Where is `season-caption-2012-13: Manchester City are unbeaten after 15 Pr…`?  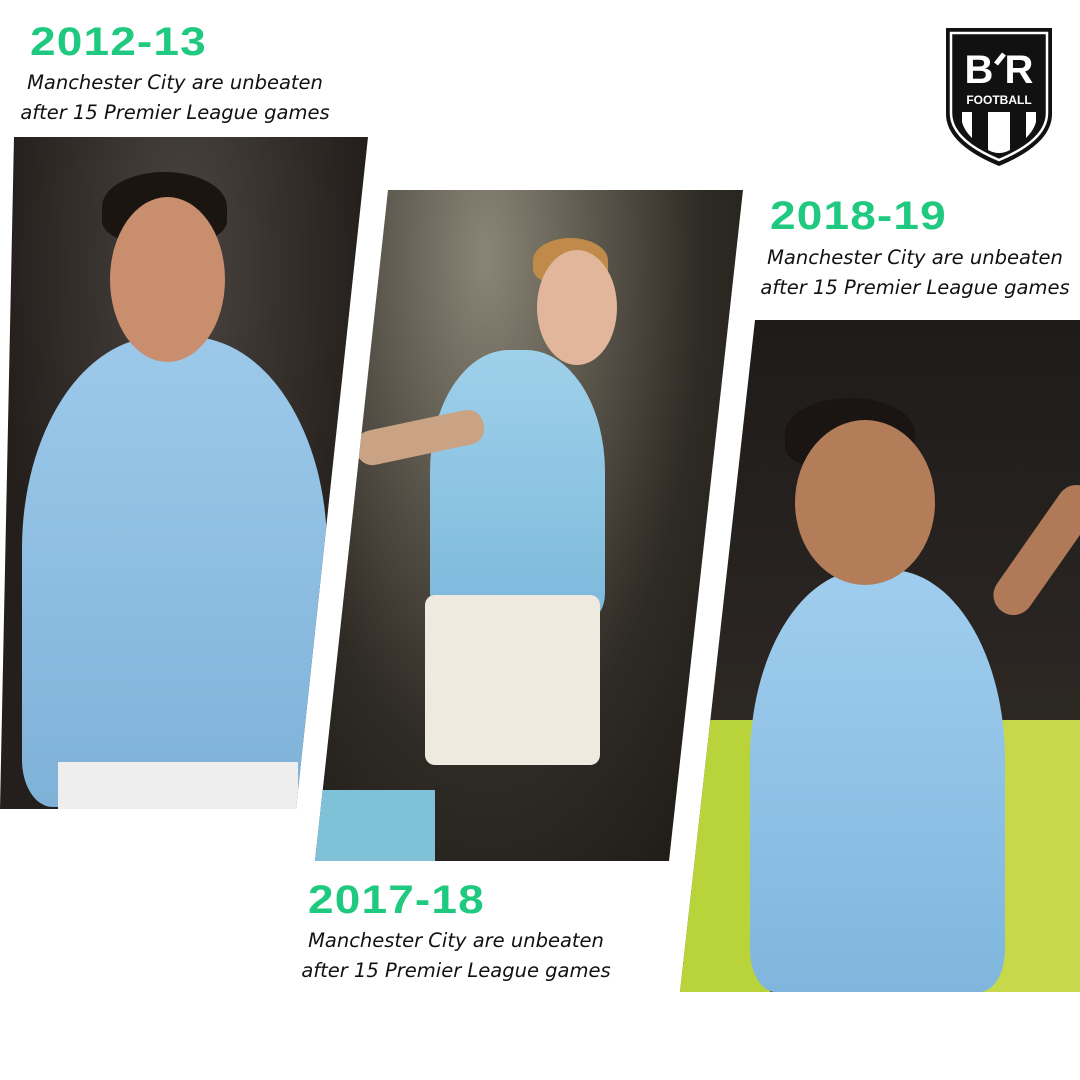
season-caption-2012-13: Manchester City are unbeaten after 15 Pr… is located at coordinates (175, 98).